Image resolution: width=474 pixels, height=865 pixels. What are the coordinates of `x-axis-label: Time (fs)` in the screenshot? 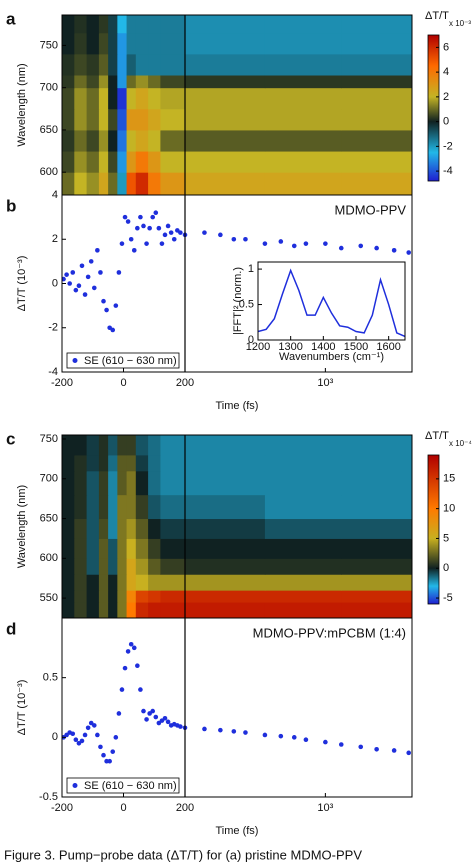 It's located at (237, 406).